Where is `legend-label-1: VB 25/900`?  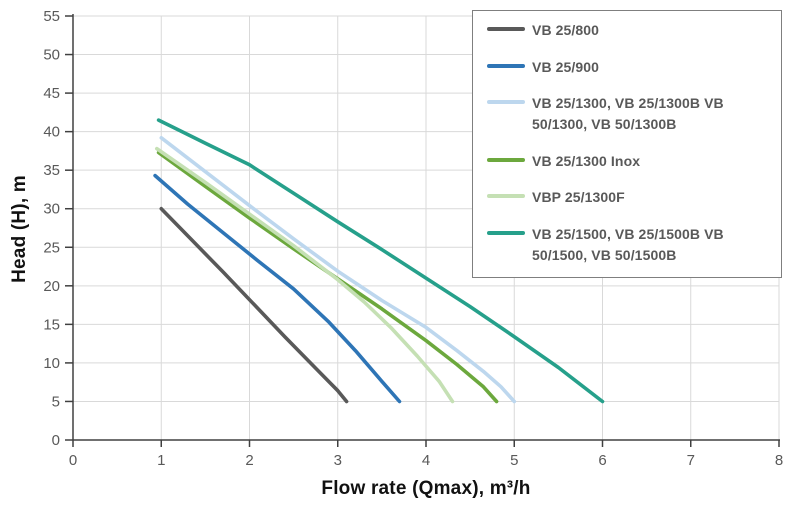 legend-label-1: VB 25/900 is located at coordinates (566, 66).